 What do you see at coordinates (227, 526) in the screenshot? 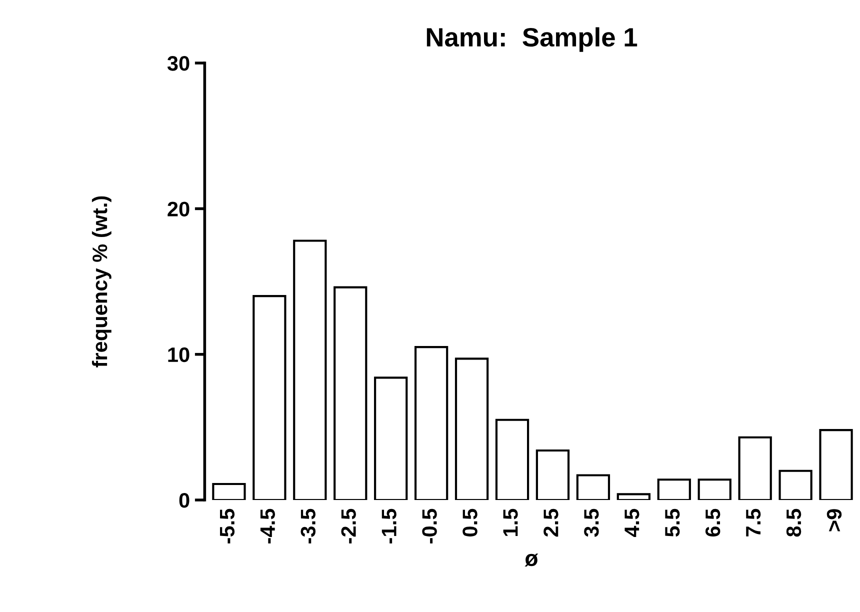
I see `x-tick-label: -5.5` at bounding box center [227, 526].